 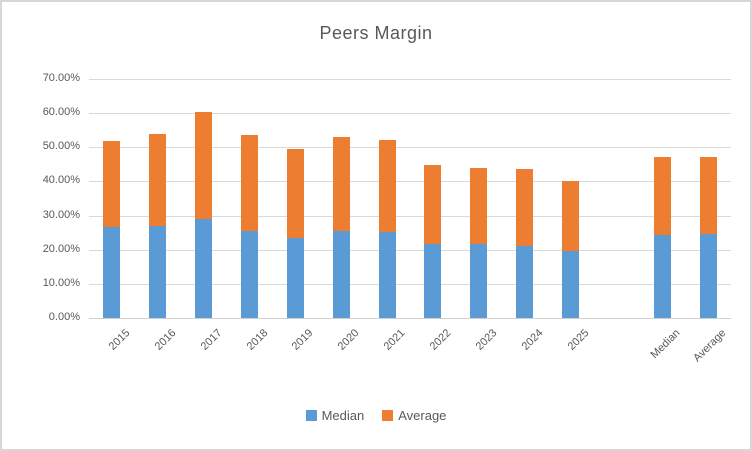 What do you see at coordinates (204, 166) in the screenshot?
I see `bar-2017-average` at bounding box center [204, 166].